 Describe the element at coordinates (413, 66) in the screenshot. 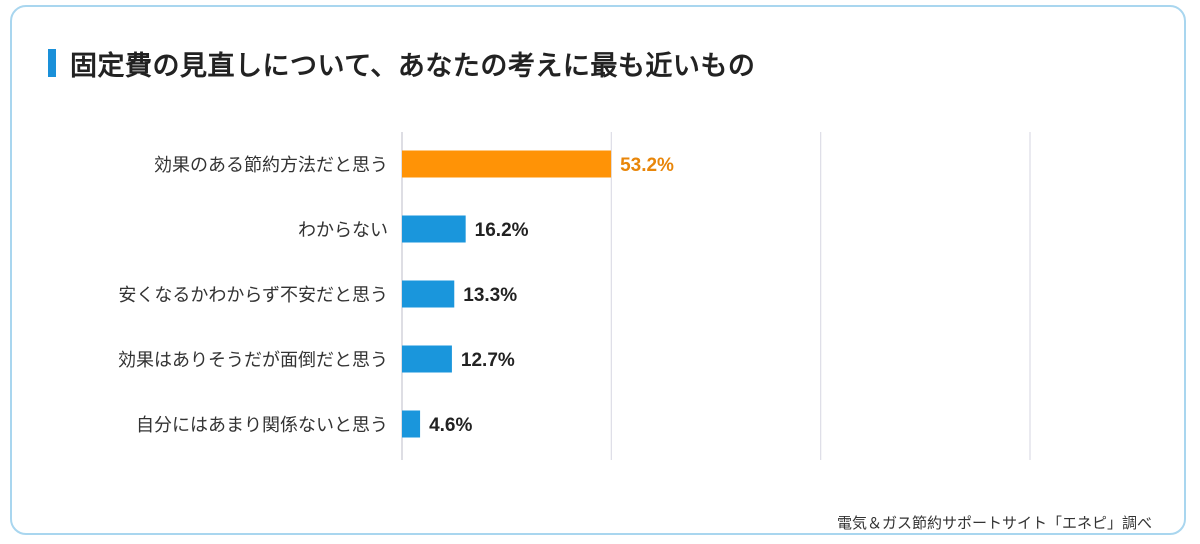

I see `chart-title: 固定費の見直しについて、あなたの考えに最も近いもの` at that location.